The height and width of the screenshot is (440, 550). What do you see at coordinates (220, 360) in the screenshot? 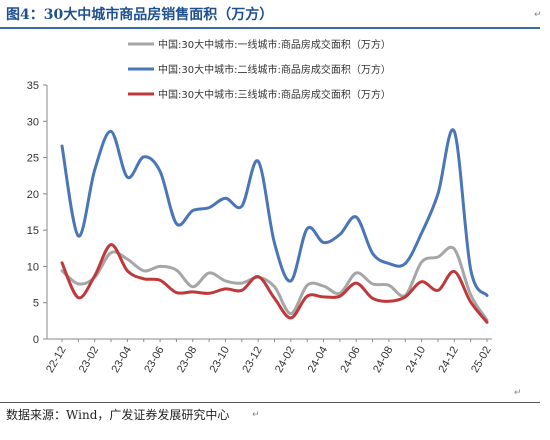
I see `x-tick-label: 23-10` at bounding box center [220, 360].